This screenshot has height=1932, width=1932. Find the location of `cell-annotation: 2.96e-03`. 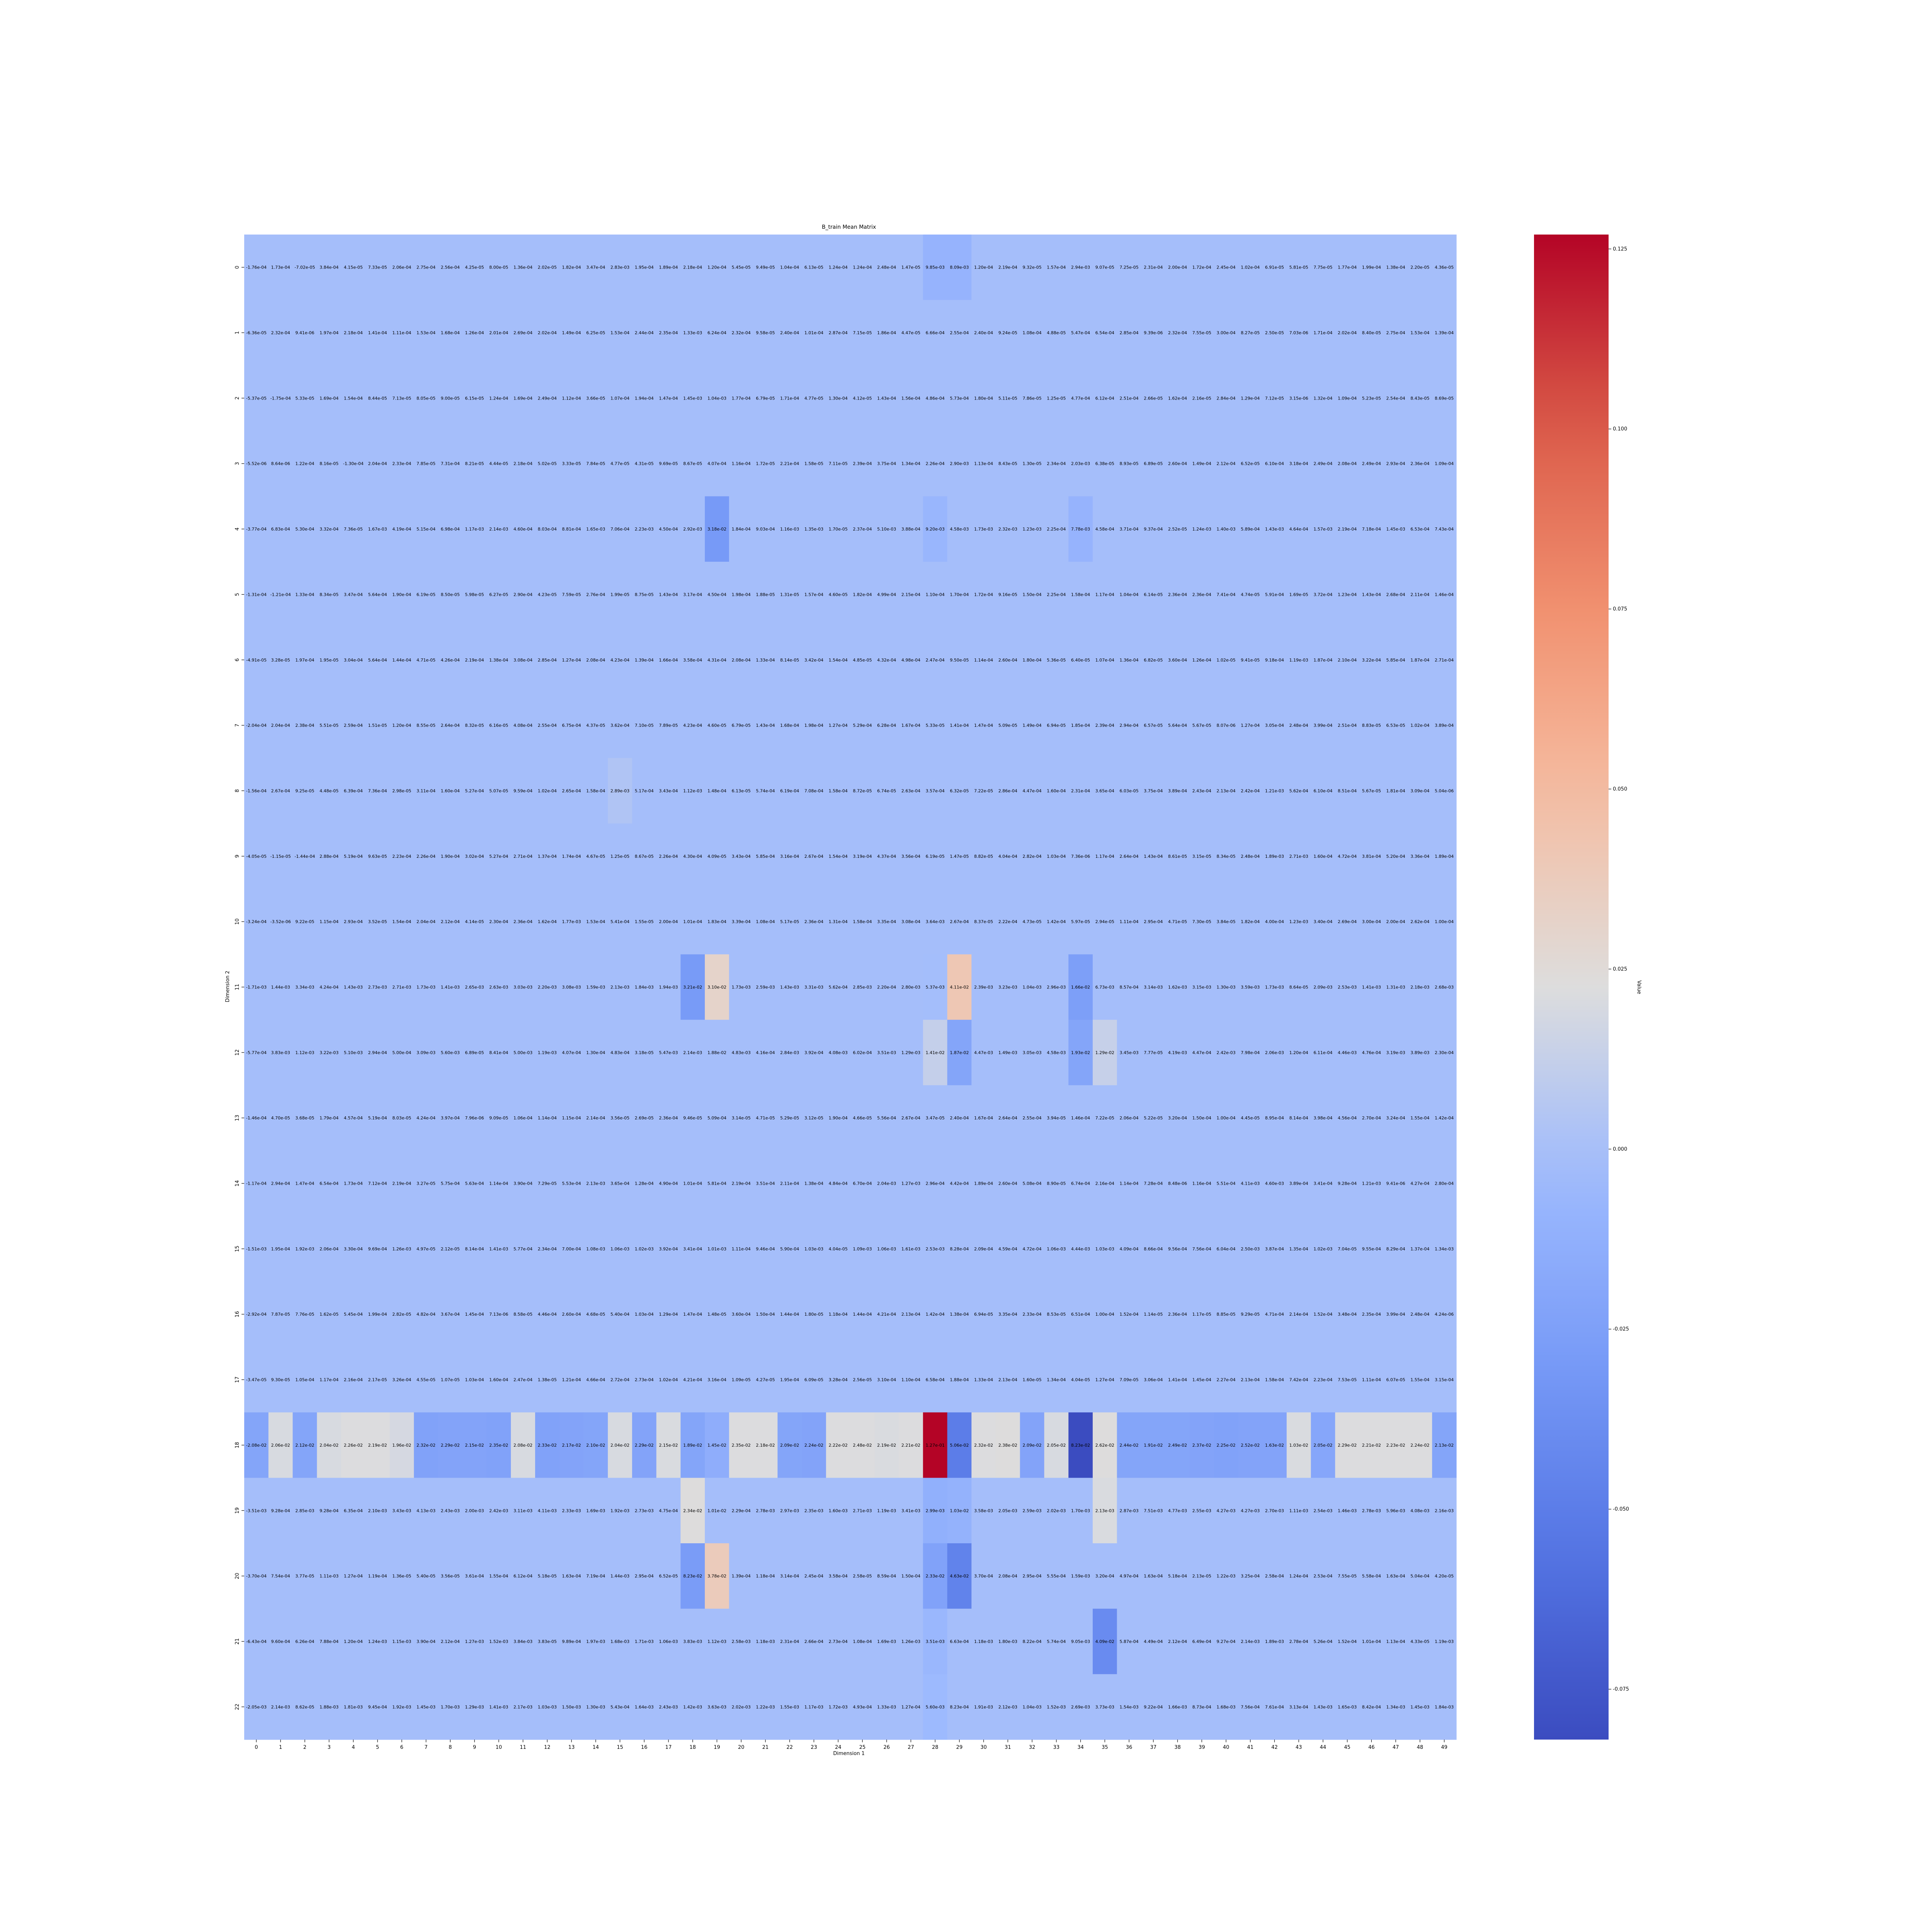

cell-annotation: 2.96e-03 is located at coordinates (1056, 988).